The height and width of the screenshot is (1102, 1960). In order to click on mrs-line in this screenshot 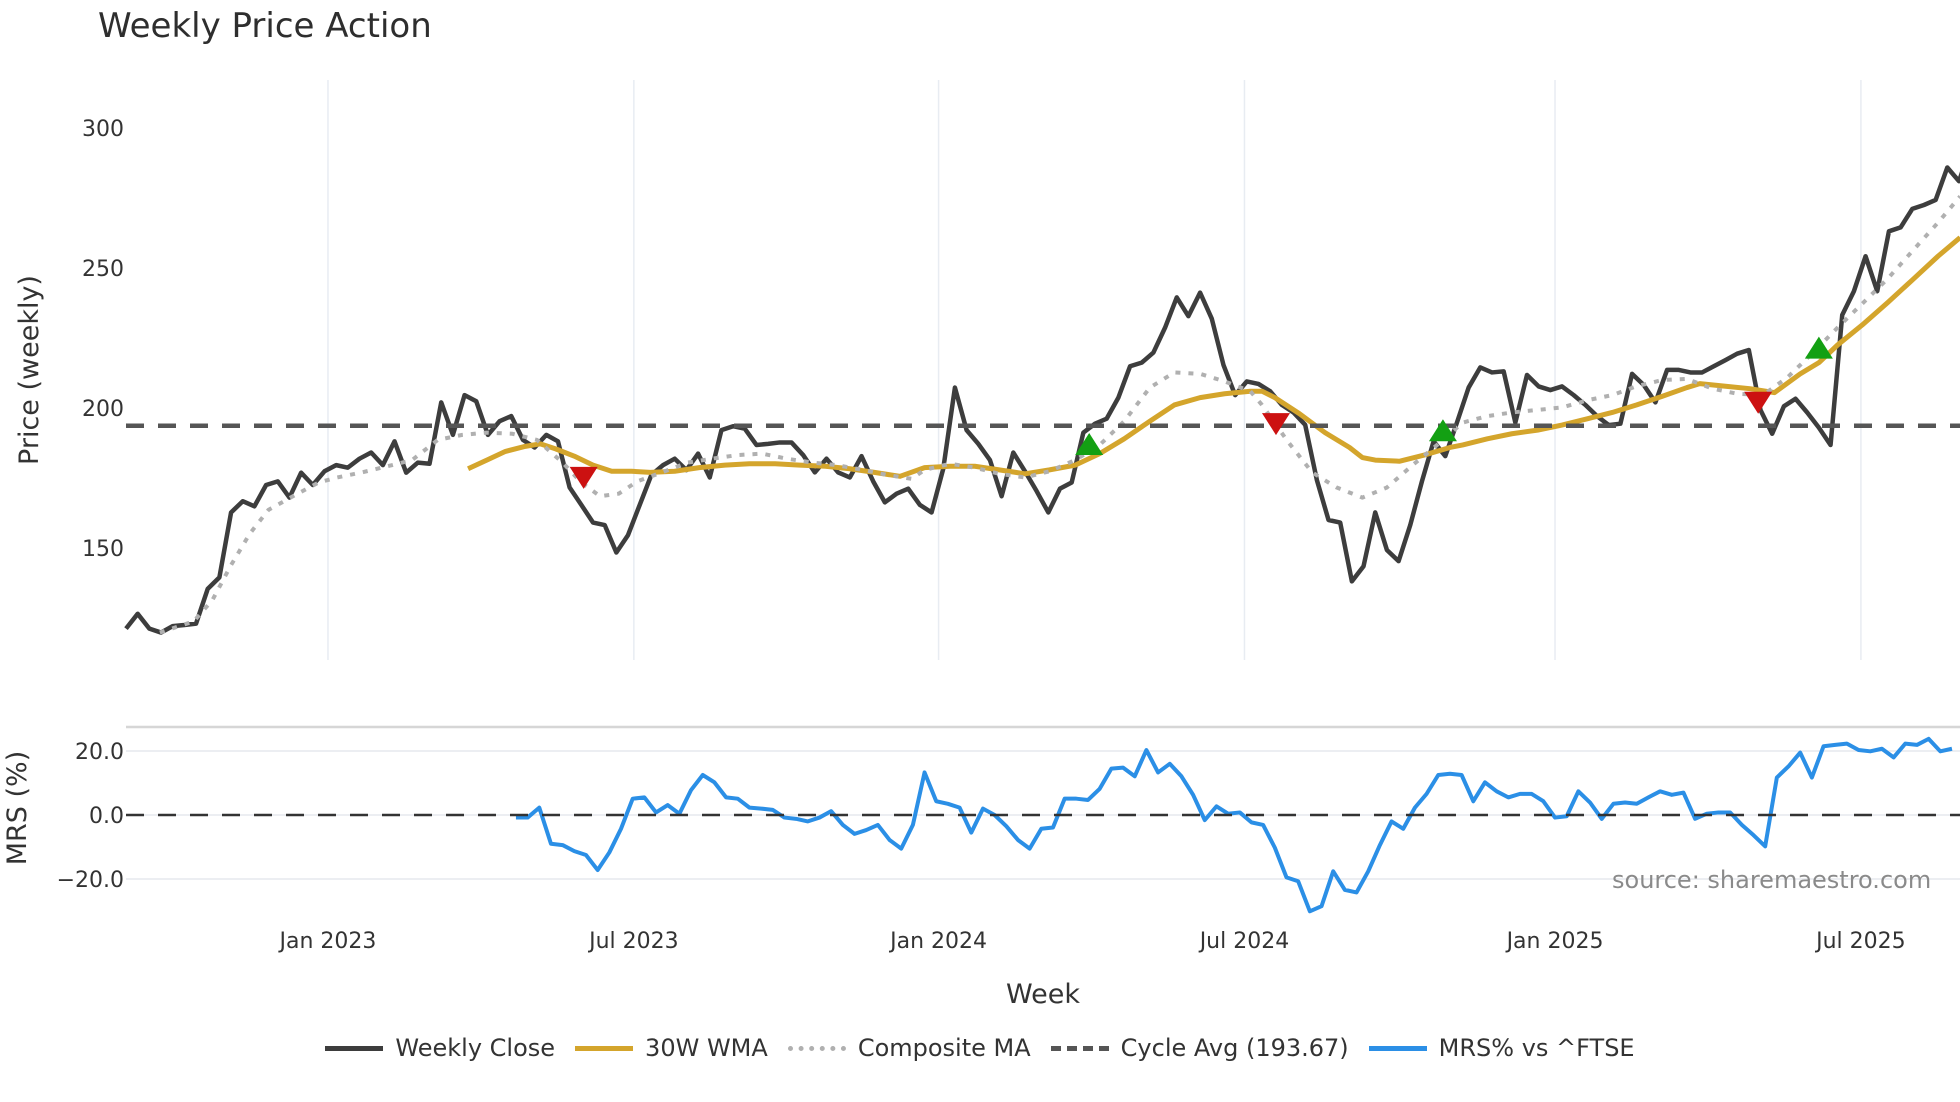, I will do `click(1234, 825)`.